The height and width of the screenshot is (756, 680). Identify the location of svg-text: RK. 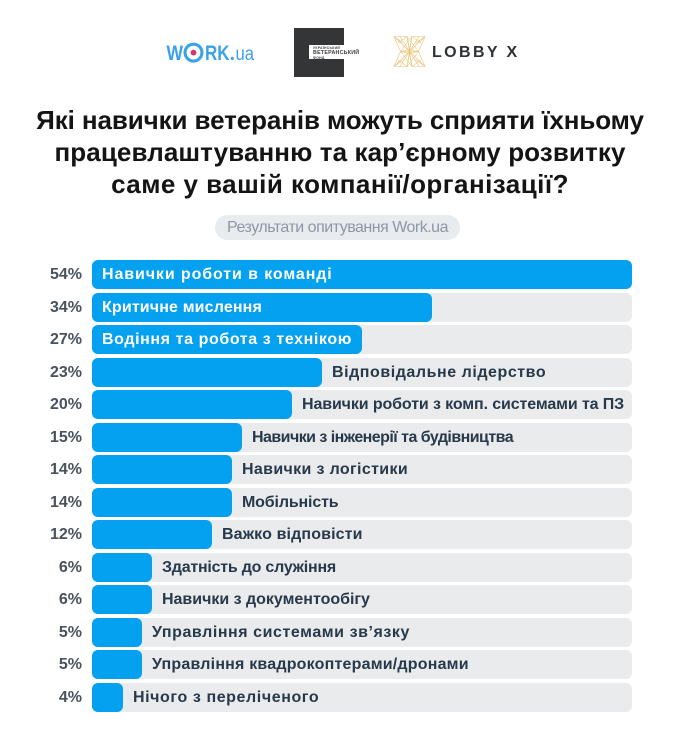
(217, 53).